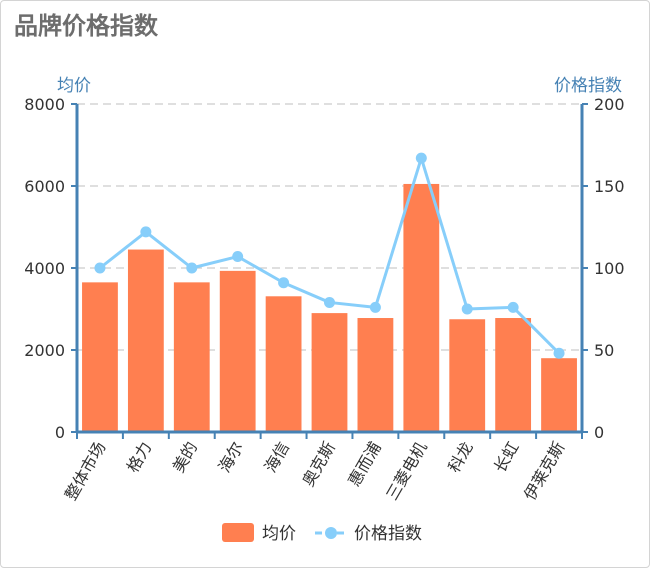  I want to click on legend-label-bar: 均价, so click(279, 534).